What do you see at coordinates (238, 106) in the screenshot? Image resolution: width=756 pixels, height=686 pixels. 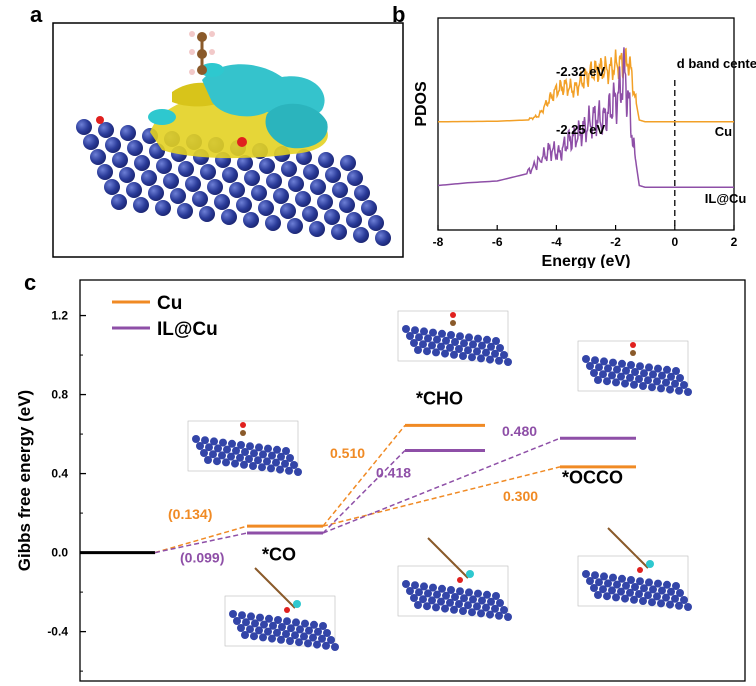 I see `isosurface-cyan` at bounding box center [238, 106].